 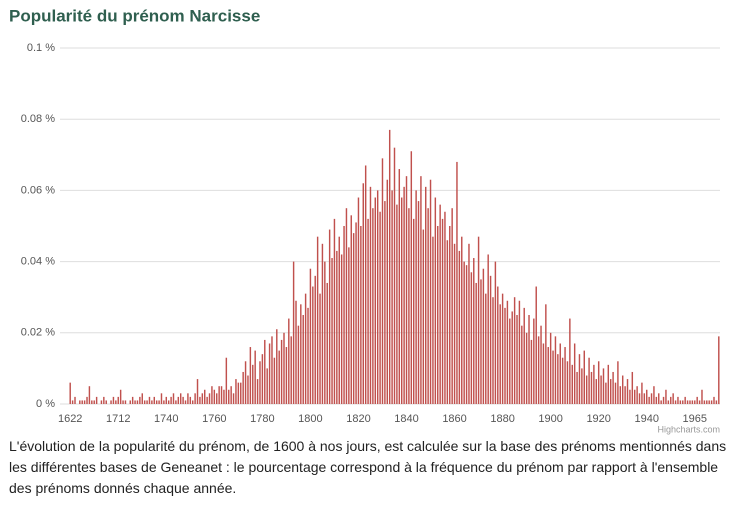 What do you see at coordinates (134, 15) in the screenshot?
I see `chart-title: Popularité du prénom Narcisse` at bounding box center [134, 15].